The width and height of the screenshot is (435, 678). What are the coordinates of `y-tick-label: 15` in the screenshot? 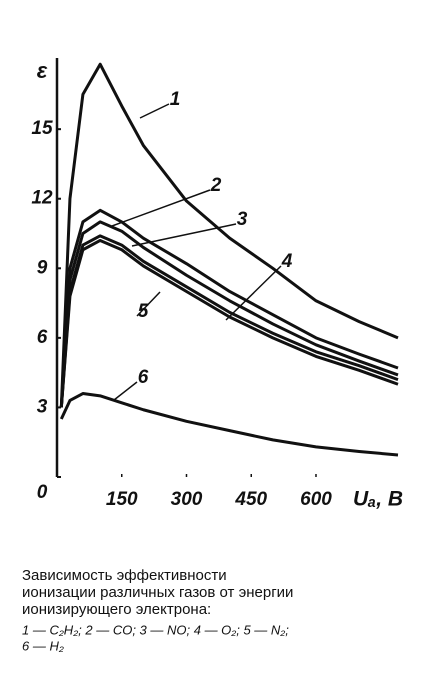 It's located at (42, 128).